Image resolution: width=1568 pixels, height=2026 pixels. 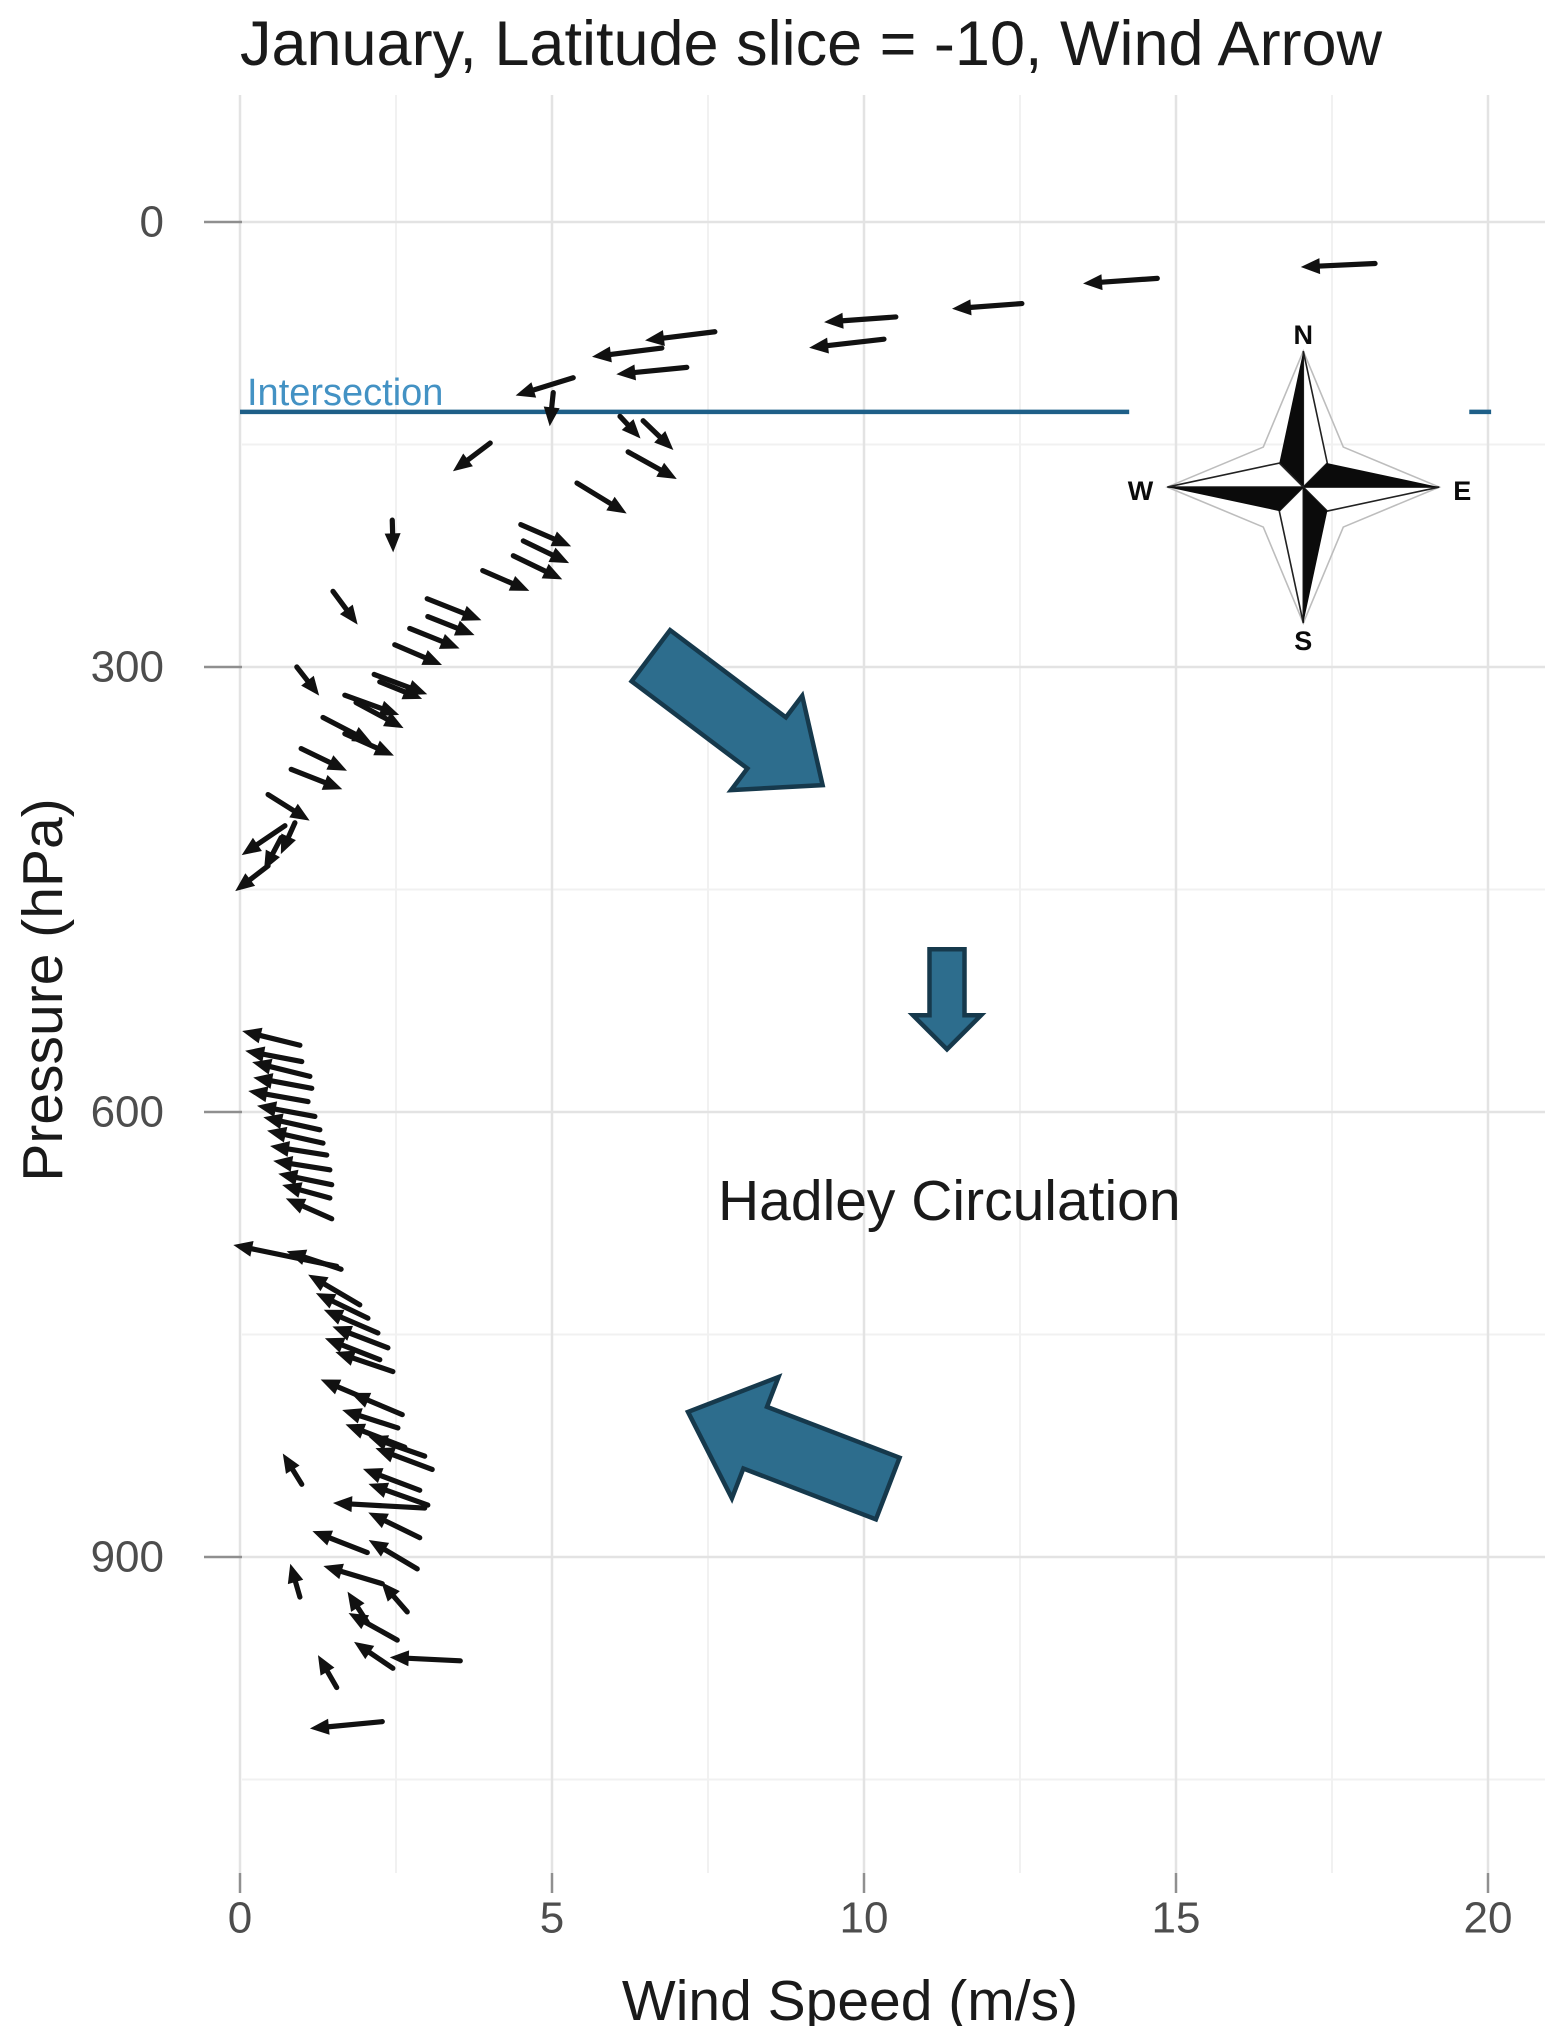 I want to click on hadley-descending-arrow, so click(x=727, y=709).